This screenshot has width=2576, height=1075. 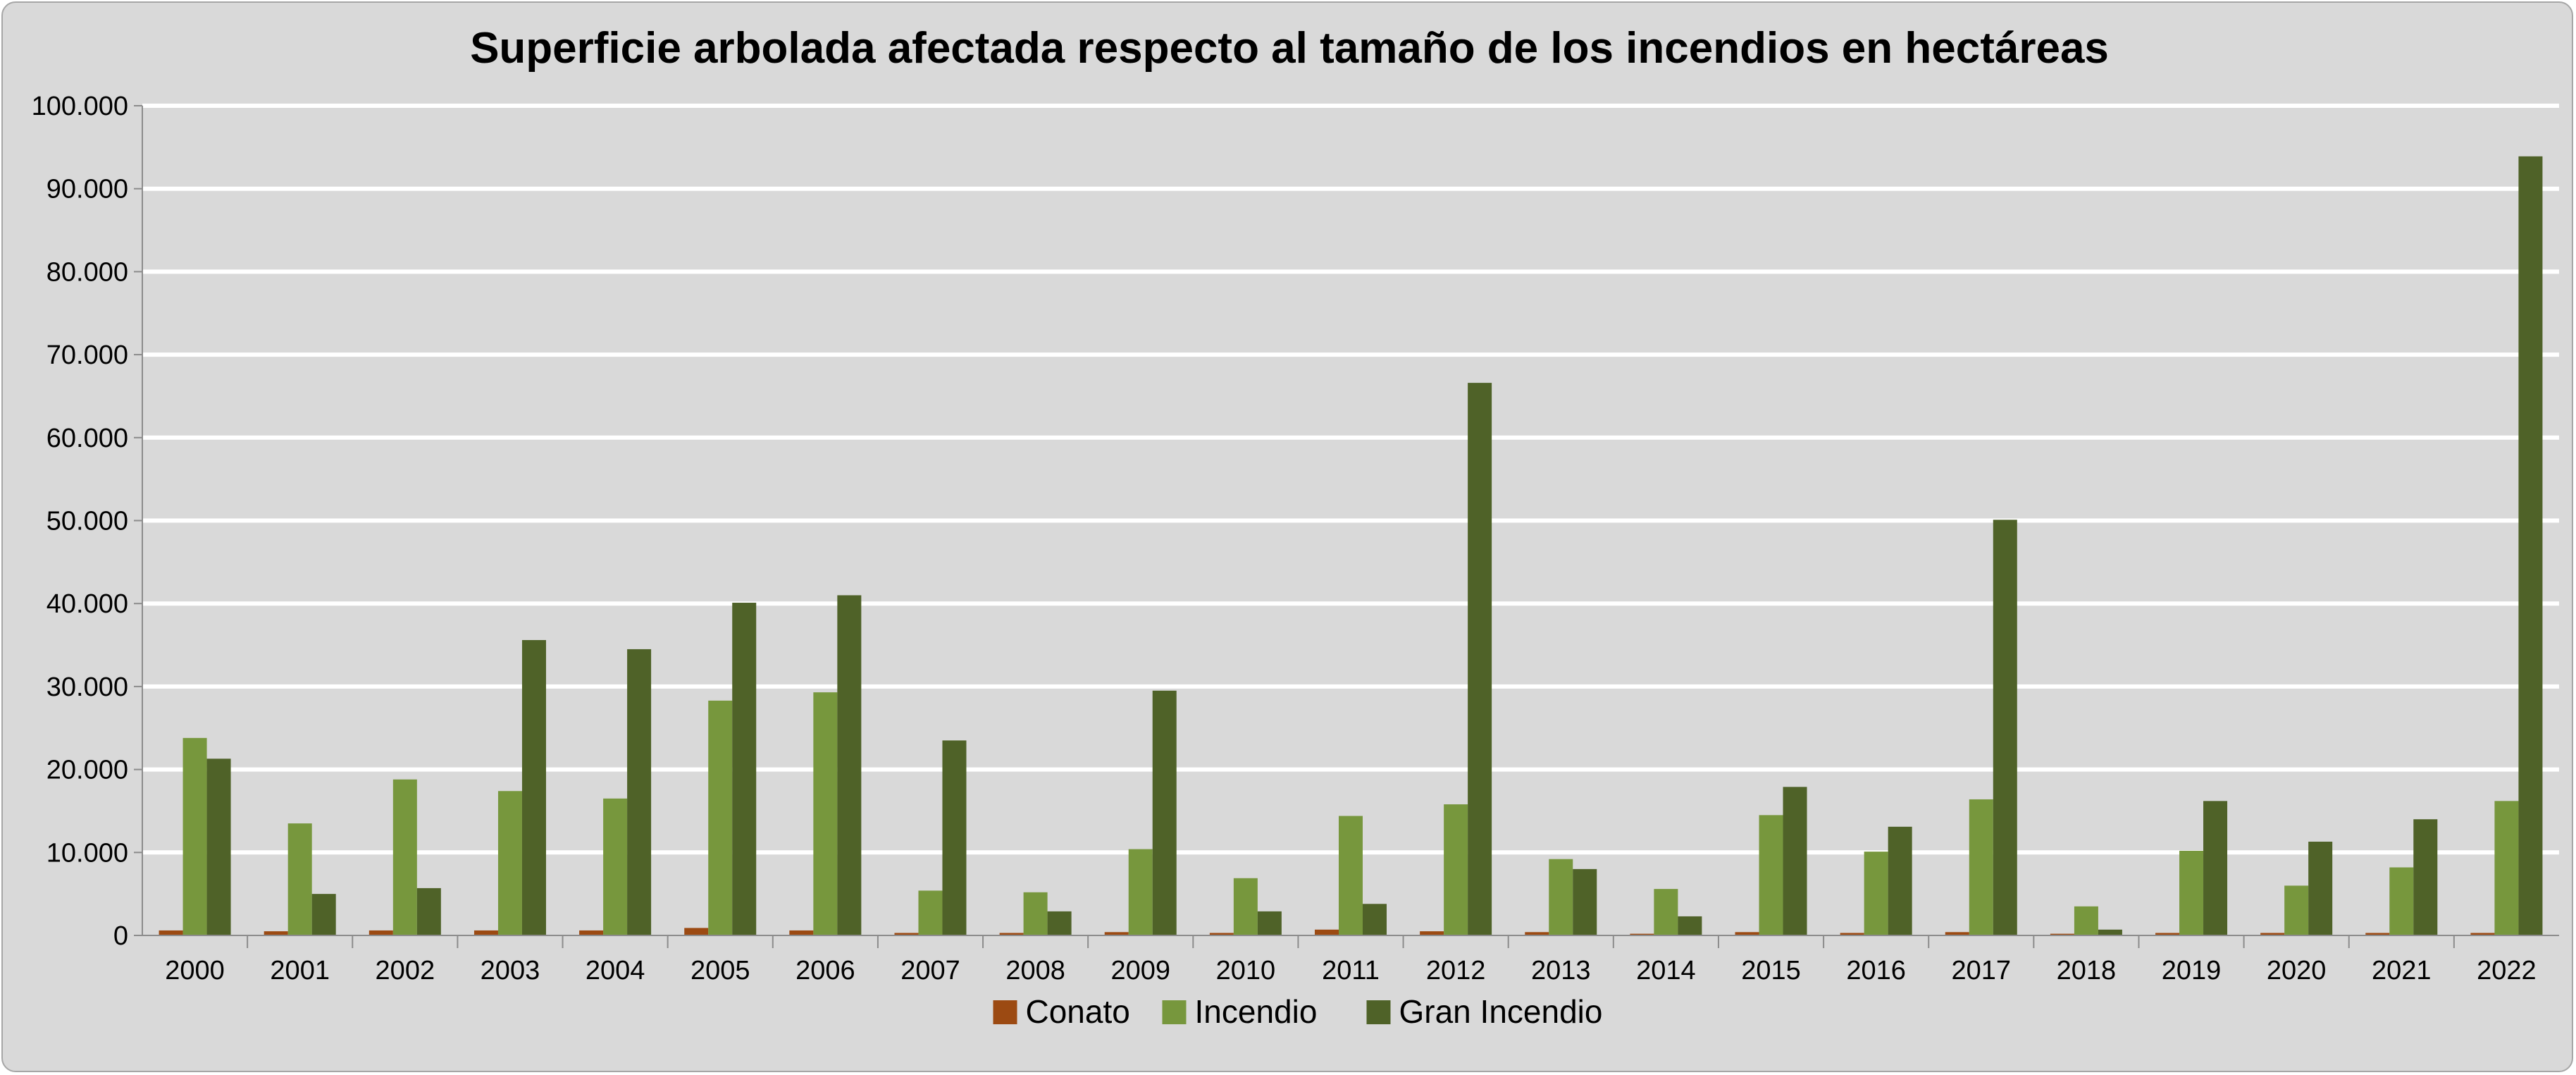 I want to click on x-tick-label: 2016, so click(x=1876, y=971).